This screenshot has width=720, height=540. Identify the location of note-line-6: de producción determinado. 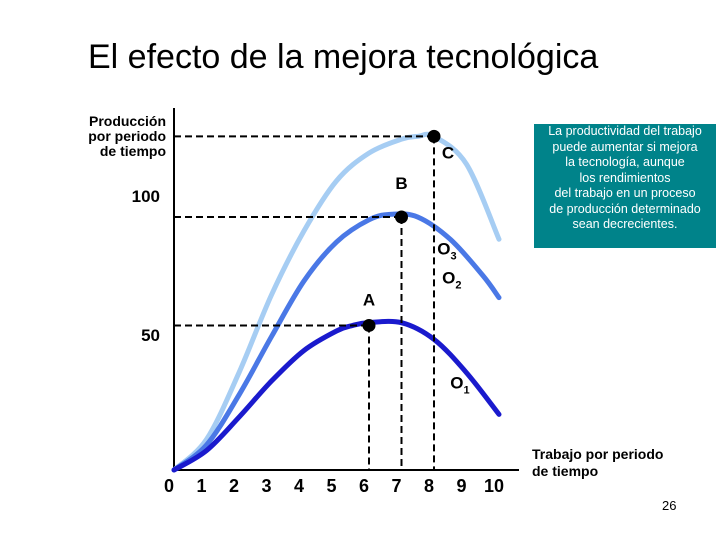
(625, 208).